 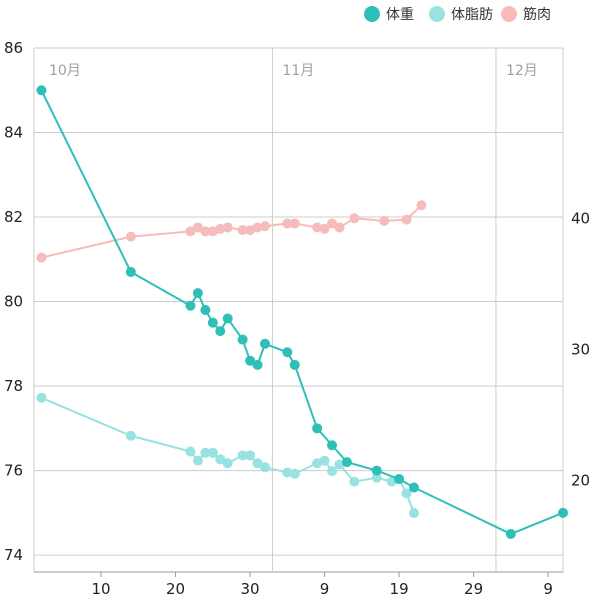 I want to click on y-left-tick-label: 74, so click(x=13, y=555).